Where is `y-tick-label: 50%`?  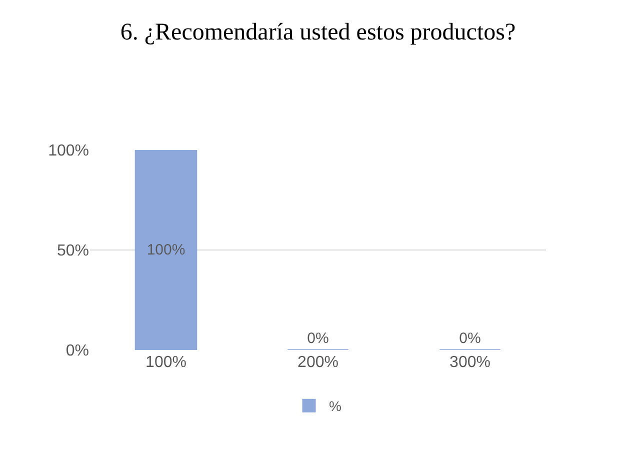
y-tick-label: 50% is located at coordinates (72, 251).